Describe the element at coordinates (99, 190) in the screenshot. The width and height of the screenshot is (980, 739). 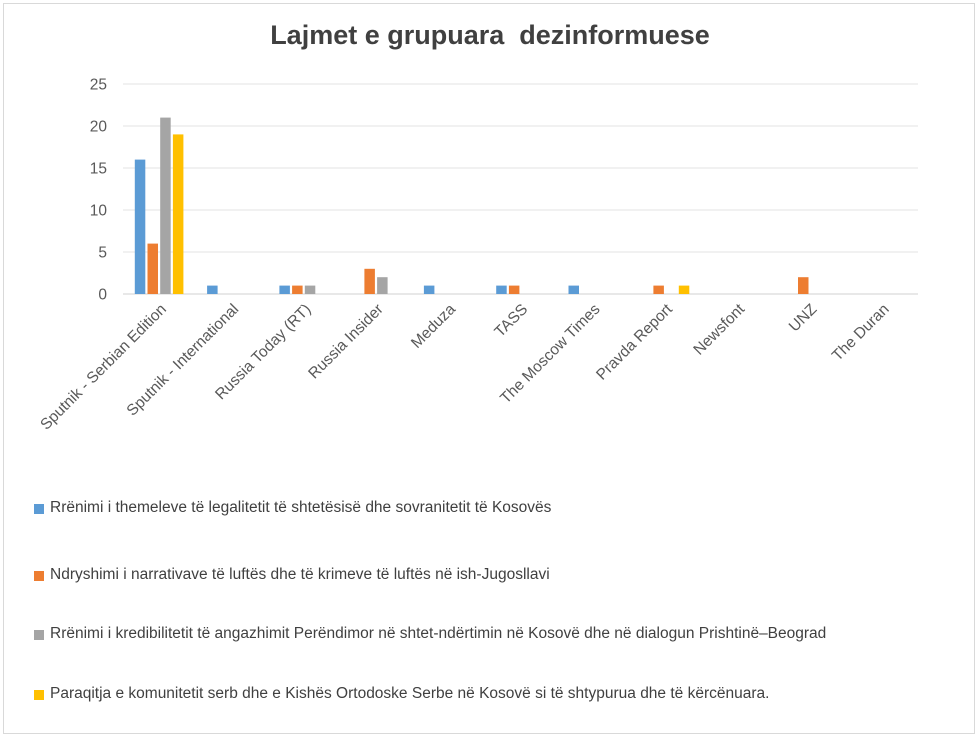
I see `y-axis-tick-labels: 0 5 10 15 20 25` at that location.